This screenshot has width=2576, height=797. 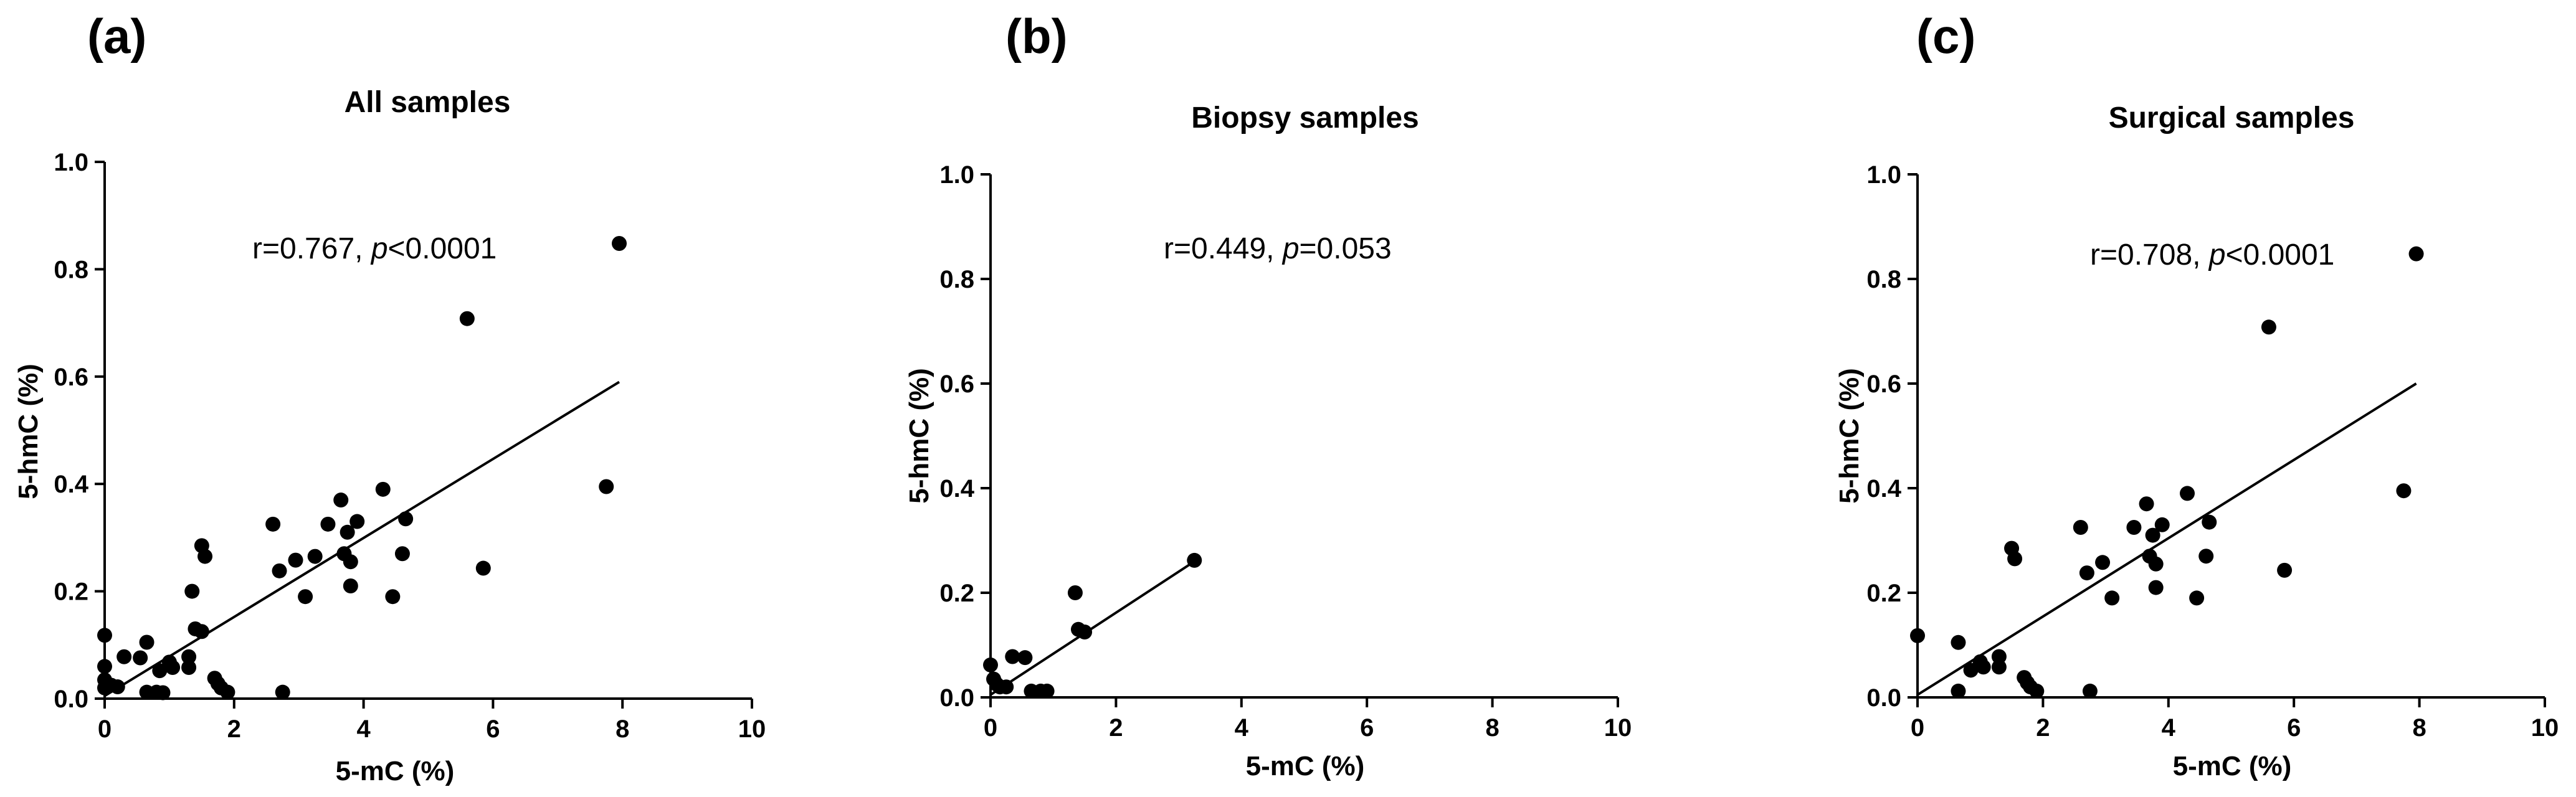 I want to click on r-value-a: r=0.767,, so click(x=311, y=249).